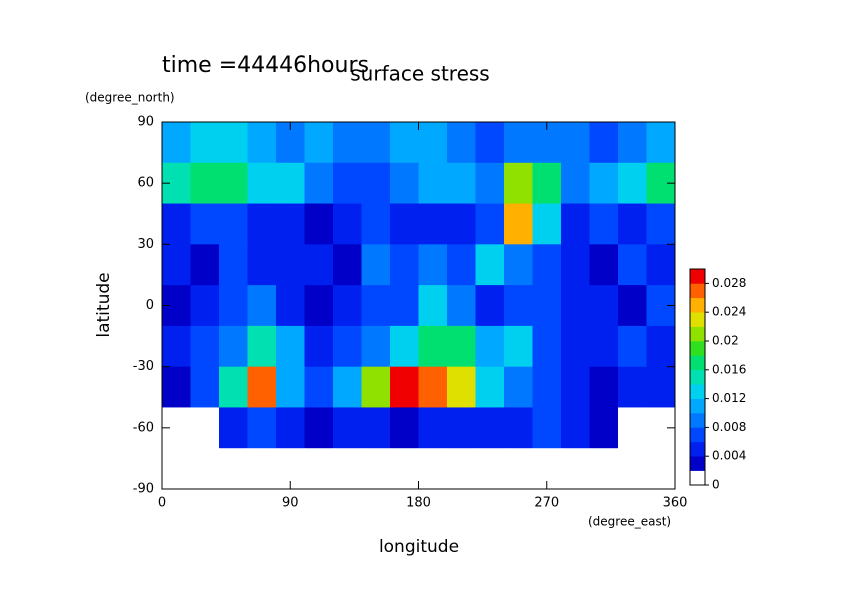  Describe the element at coordinates (143, 427) in the screenshot. I see `y-tick-label: -60` at that location.